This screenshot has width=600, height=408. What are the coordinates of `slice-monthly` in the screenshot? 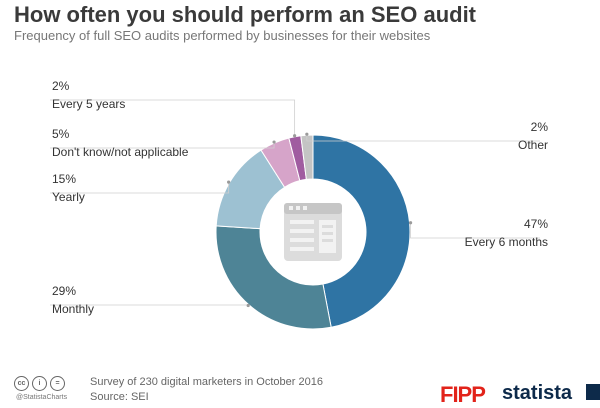 It's located at (273, 277).